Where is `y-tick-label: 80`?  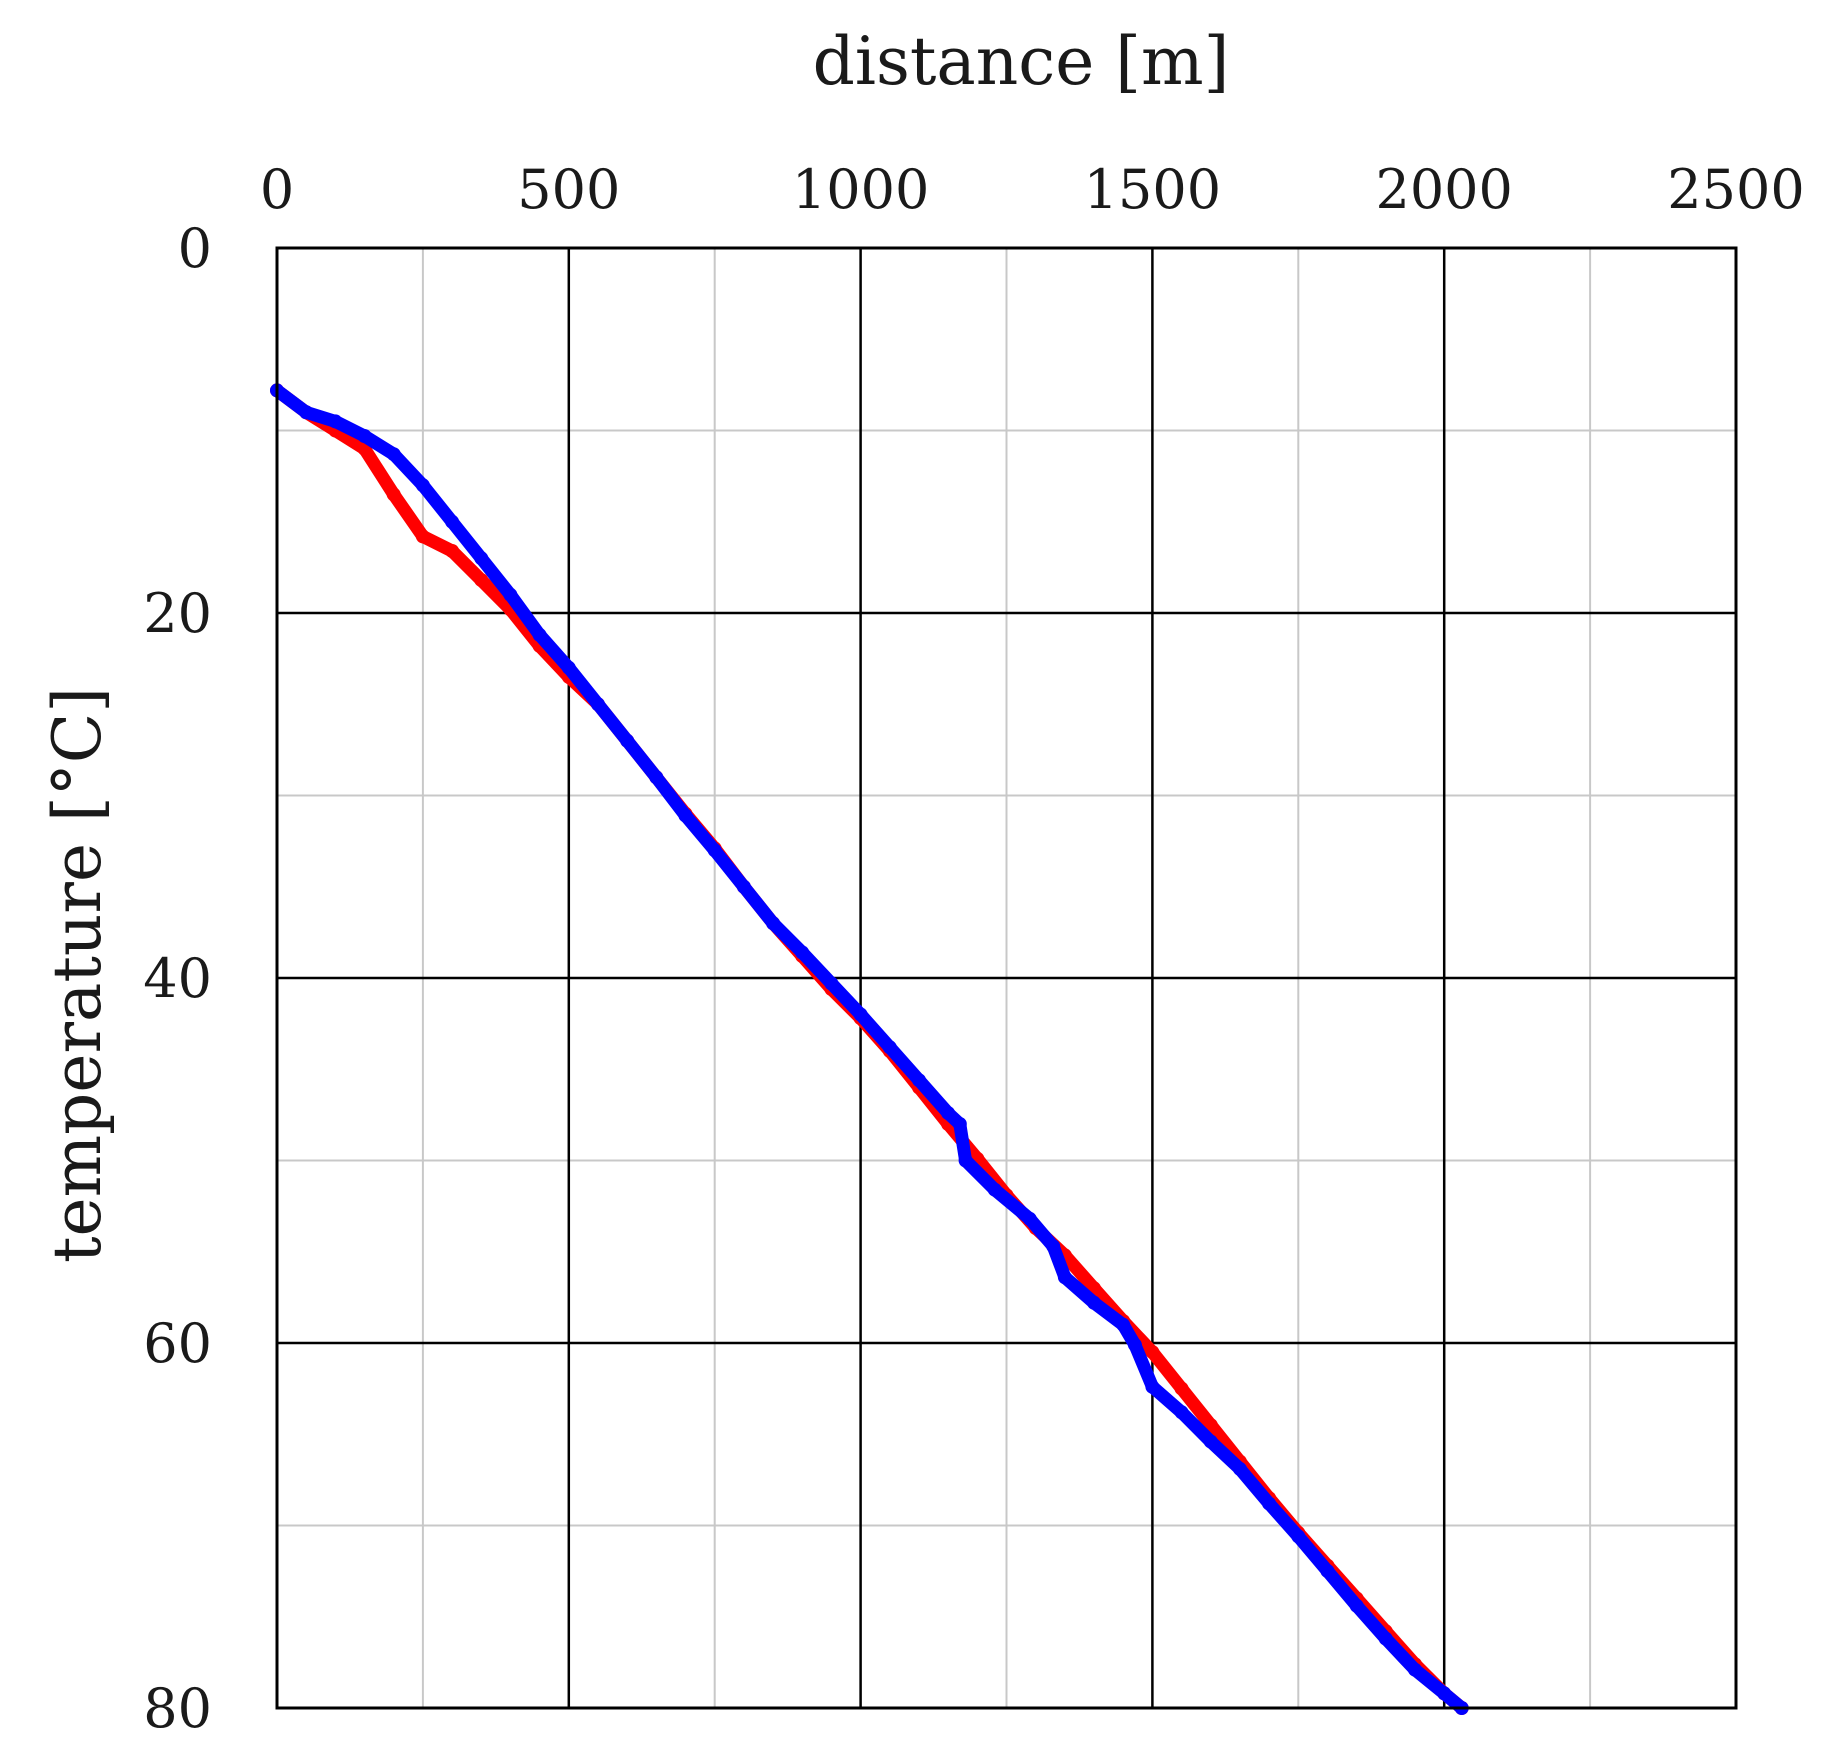 y-tick-label: 80 is located at coordinates (177, 1708).